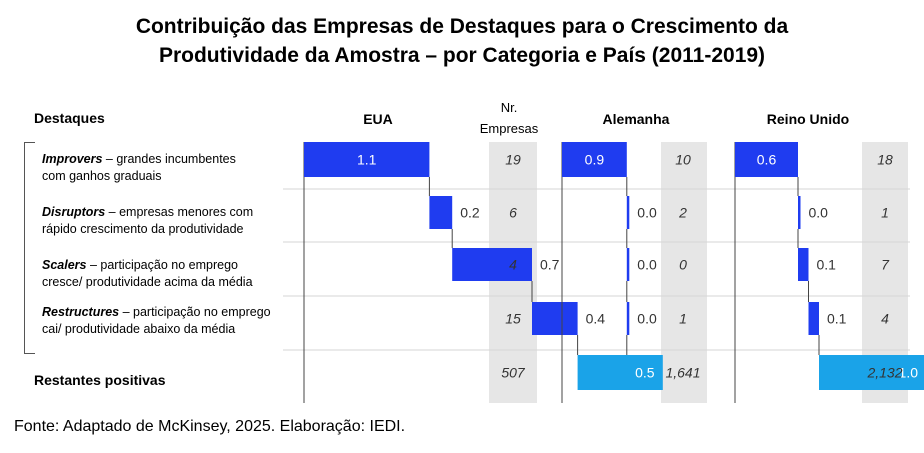  Describe the element at coordinates (509, 107) in the screenshot. I see `header-nr-line1: Nr.` at that location.